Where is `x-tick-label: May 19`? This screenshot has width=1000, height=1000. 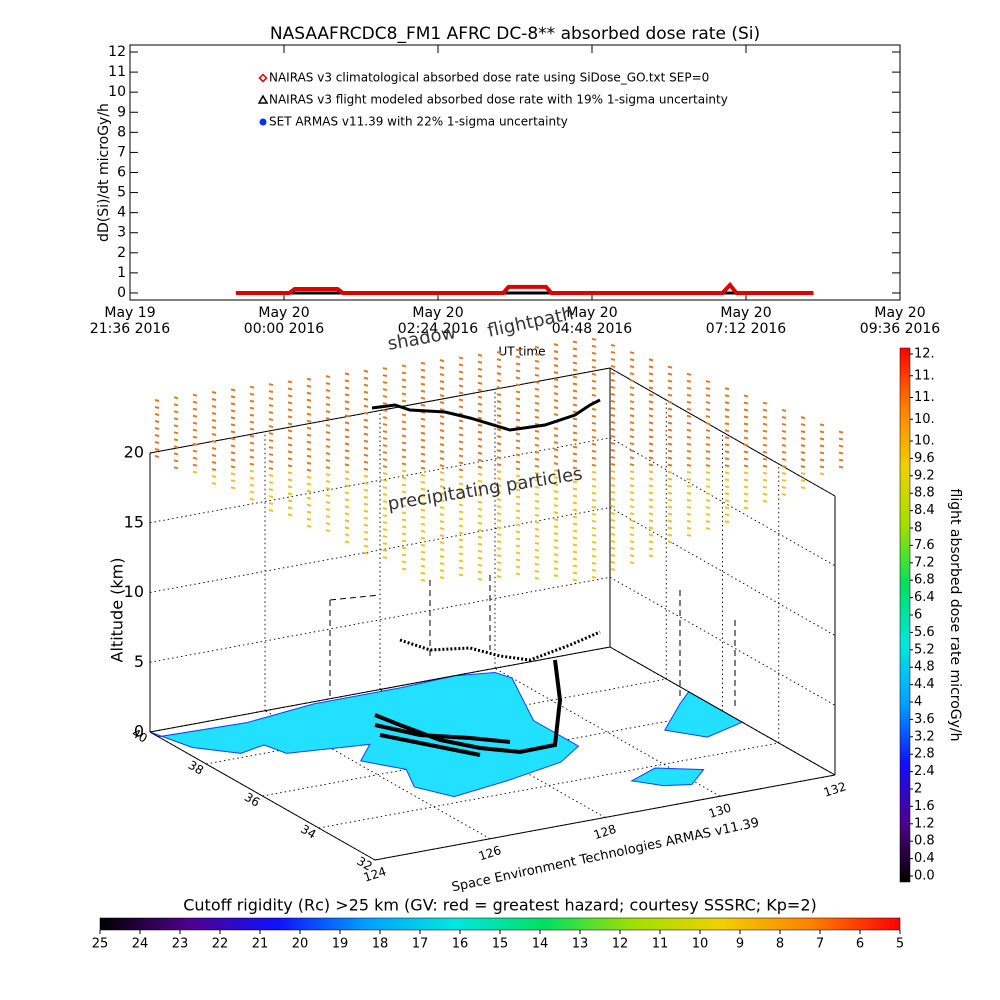
x-tick-label: May 19 is located at coordinates (129, 313).